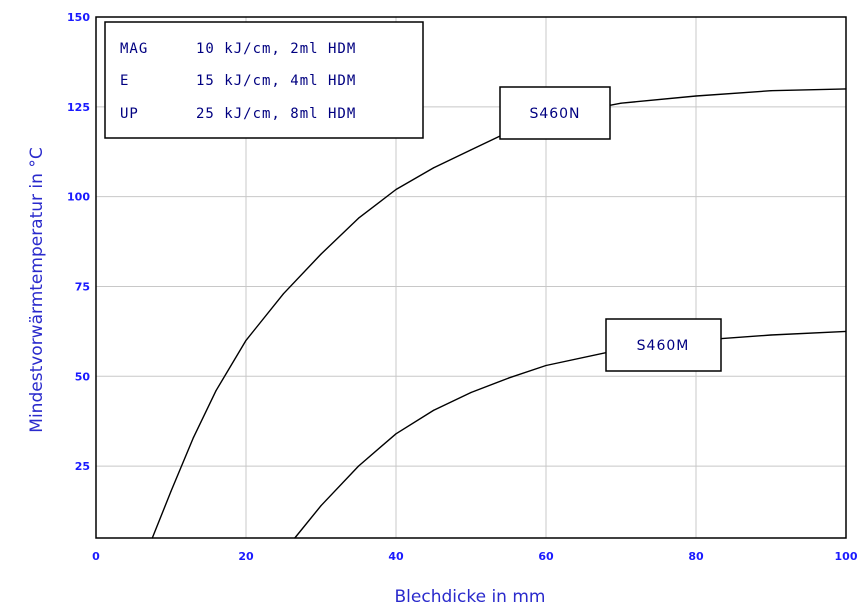 This screenshot has width=860, height=610. Describe the element at coordinates (276, 49) in the screenshot. I see `legend-value-mag: 10 kJ/cm, 2ml HDM` at that location.